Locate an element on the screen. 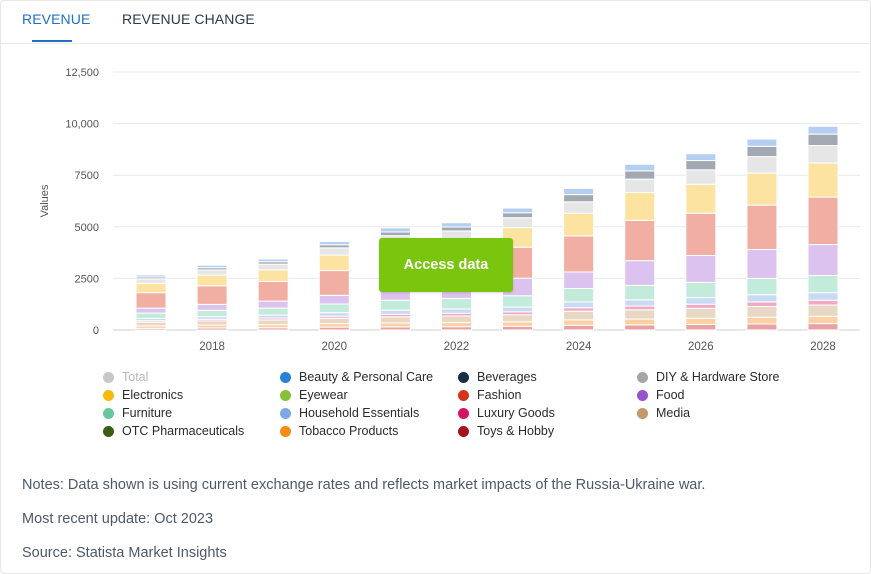  update-text: Most recent update: Oct 2023 is located at coordinates (118, 519).